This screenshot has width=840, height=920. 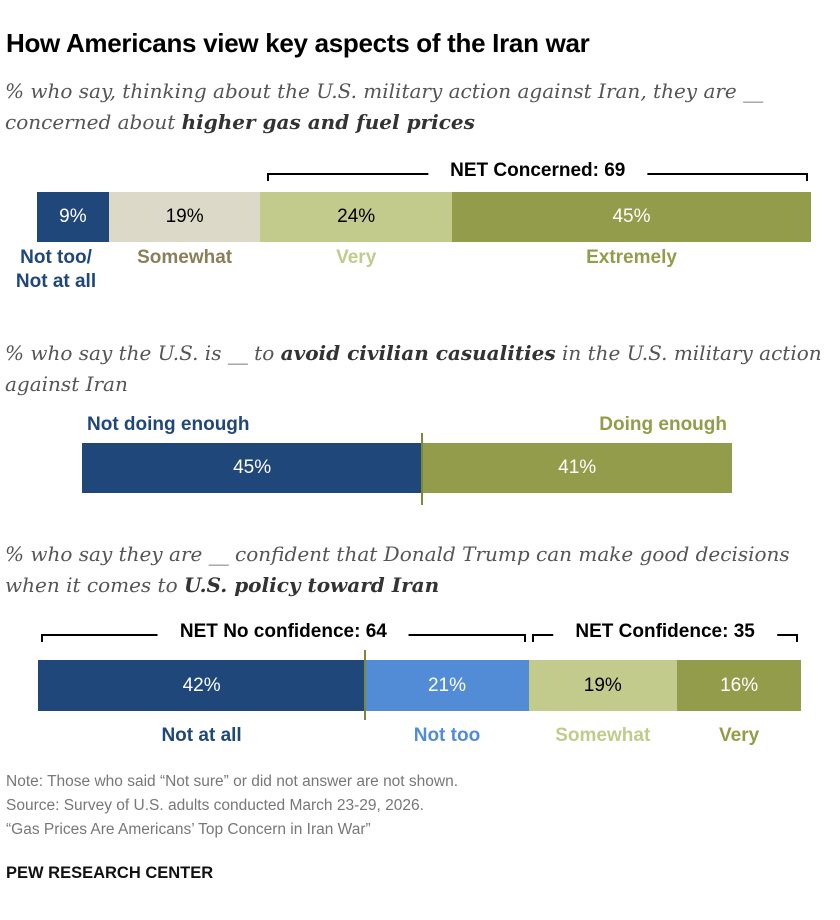 What do you see at coordinates (577, 468) in the screenshot?
I see `bar-segment: 41%` at bounding box center [577, 468].